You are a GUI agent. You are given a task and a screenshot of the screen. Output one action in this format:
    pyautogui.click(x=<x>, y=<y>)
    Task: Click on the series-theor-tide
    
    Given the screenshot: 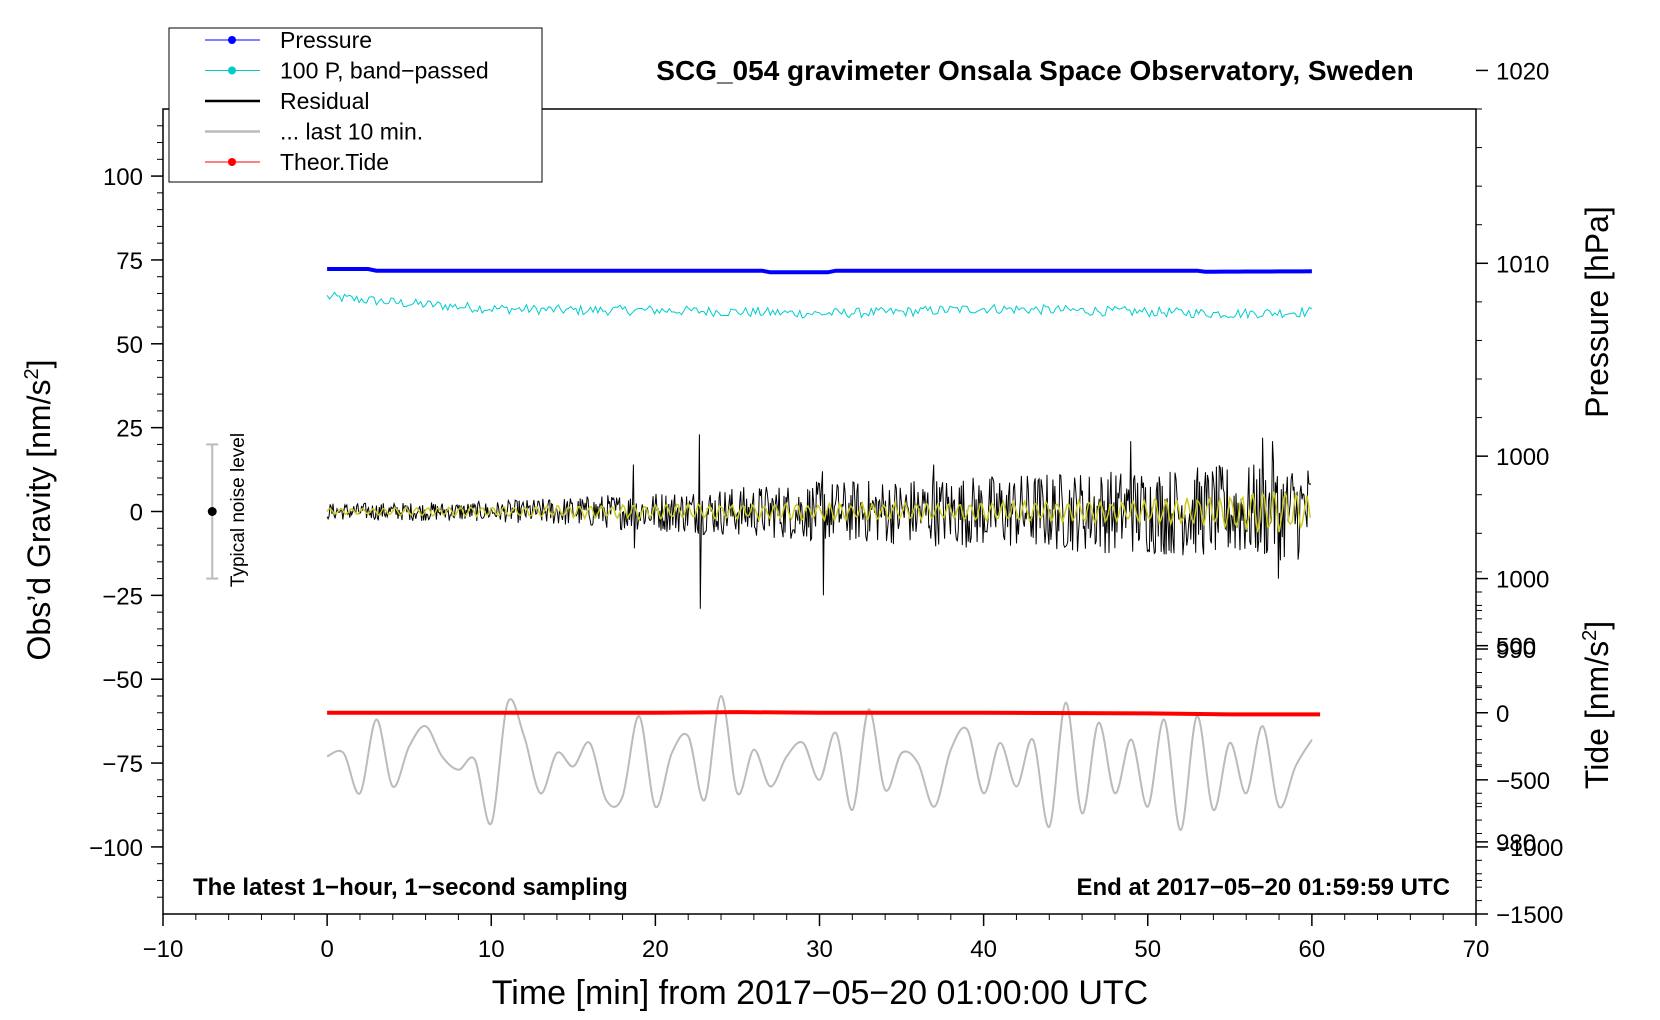 What is the action you would take?
    pyautogui.click(x=824, y=713)
    